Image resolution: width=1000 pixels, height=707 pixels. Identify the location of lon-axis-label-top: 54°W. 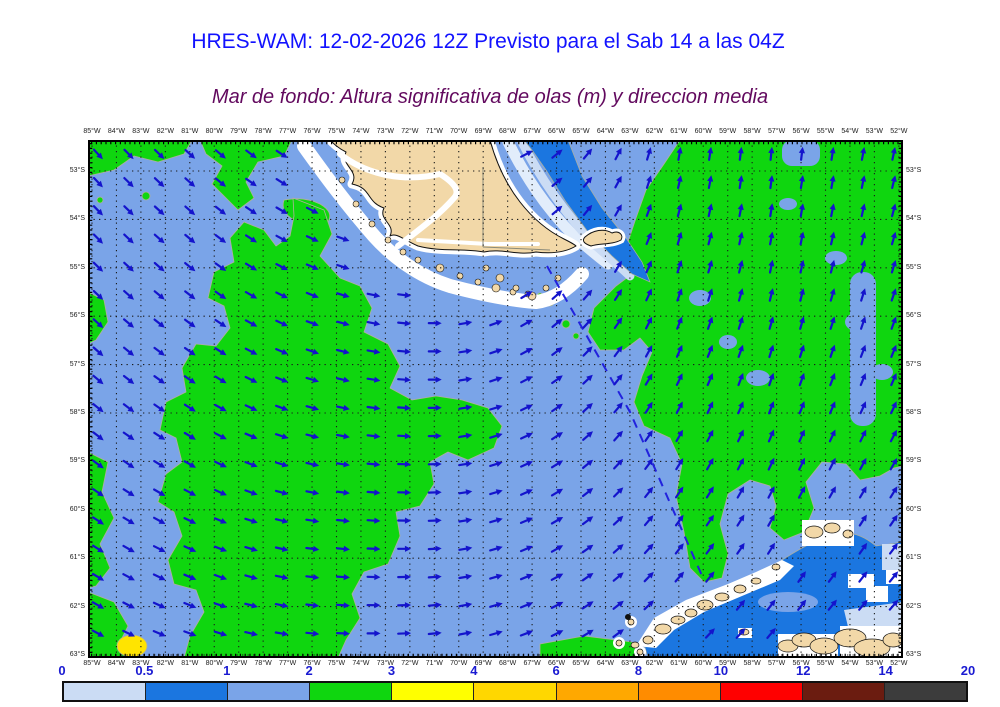
(850, 131).